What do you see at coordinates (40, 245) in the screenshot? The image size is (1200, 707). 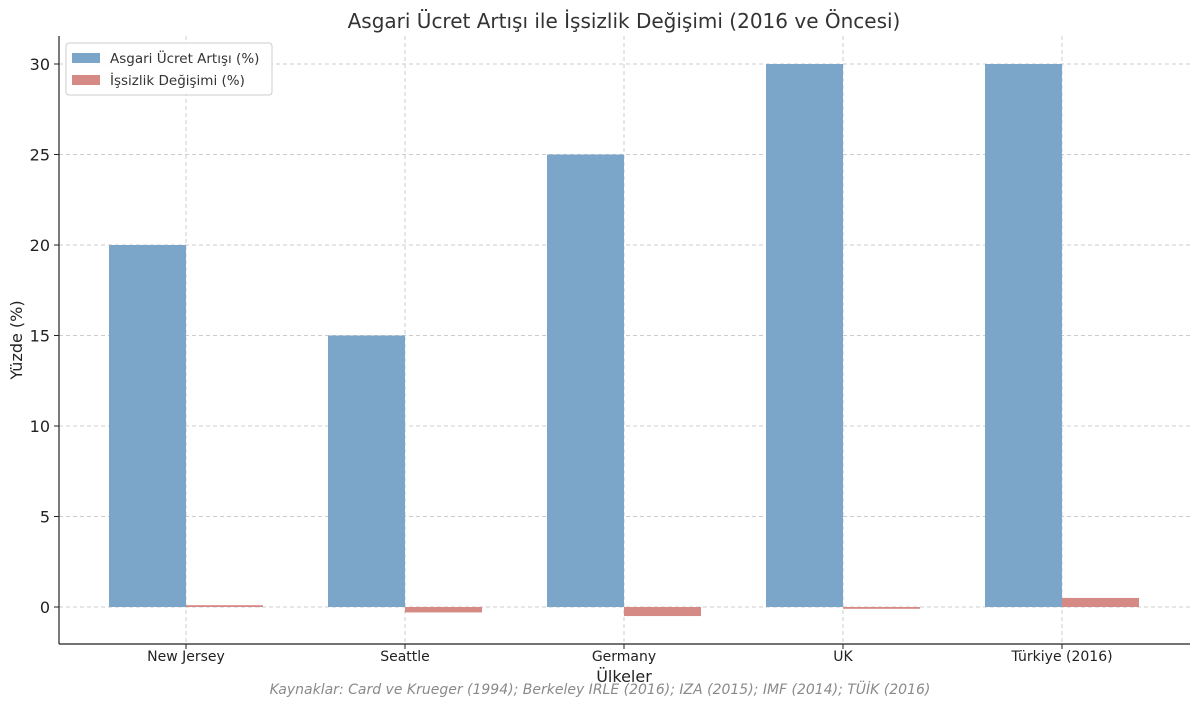 I see `y-tick-label: 20` at bounding box center [40, 245].